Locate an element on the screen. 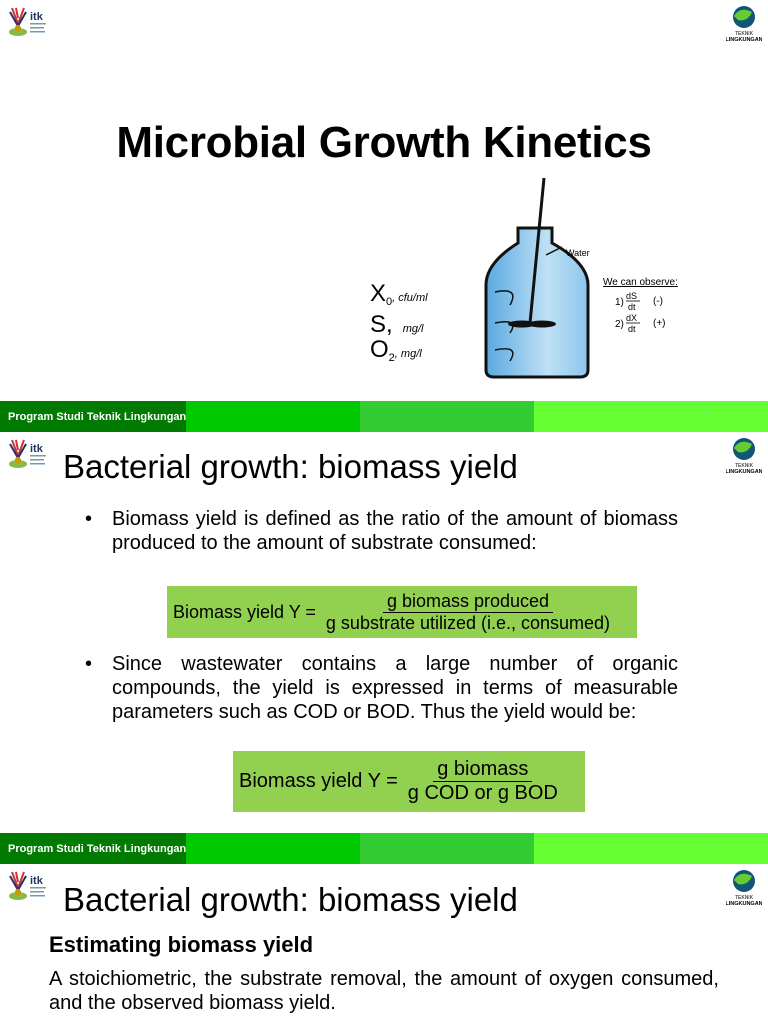  x0-label: X0, cfu/ml is located at coordinates (399, 294).